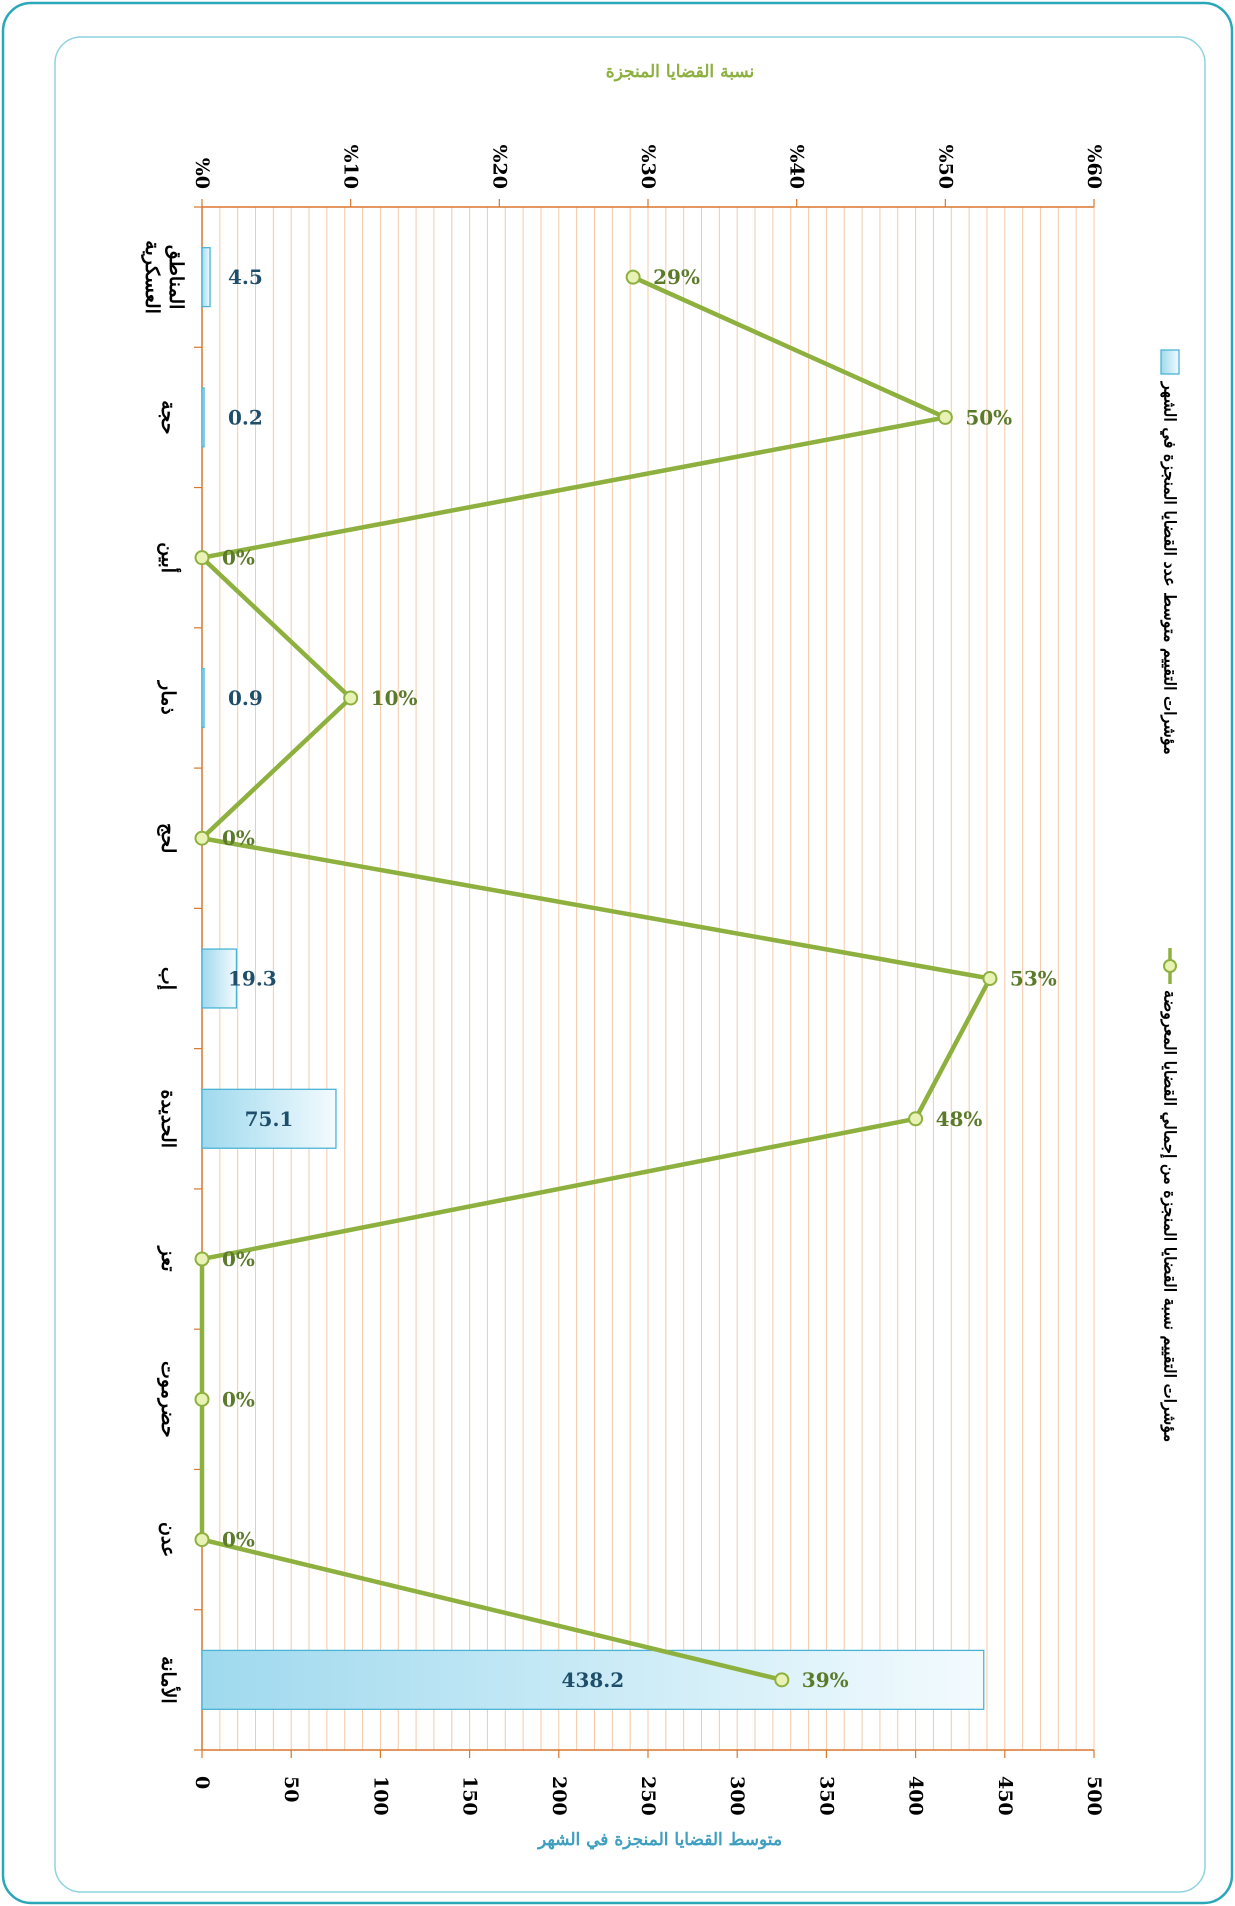 The height and width of the screenshot is (1906, 1235). What do you see at coordinates (168, 1539) in the screenshot?
I see `category-label: عدن` at bounding box center [168, 1539].